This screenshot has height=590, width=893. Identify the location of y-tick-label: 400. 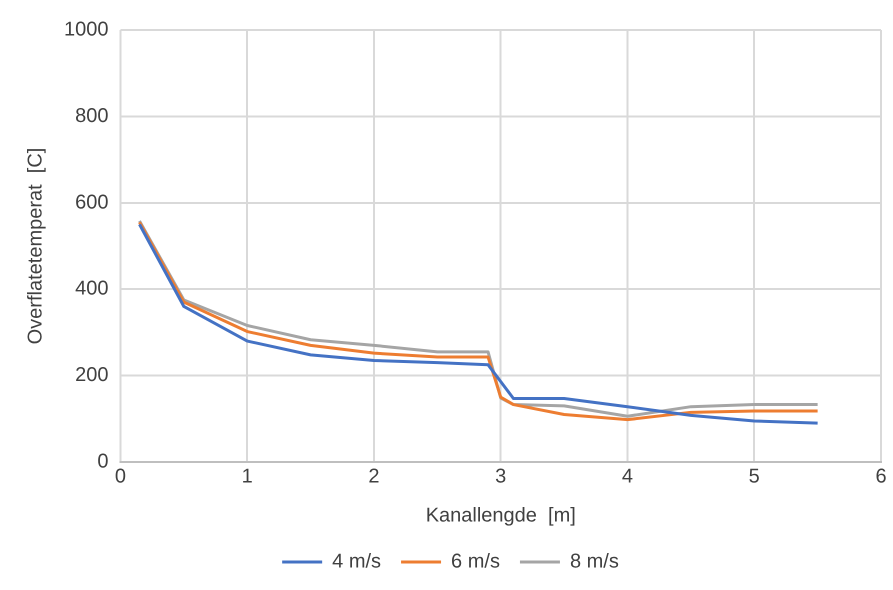
(91, 289).